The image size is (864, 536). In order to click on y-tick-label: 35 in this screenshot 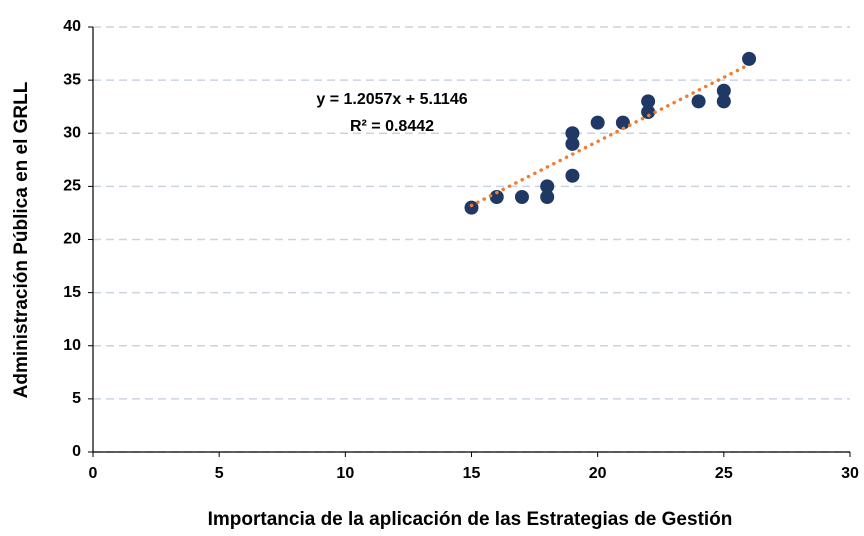, I will do `click(72, 79)`.